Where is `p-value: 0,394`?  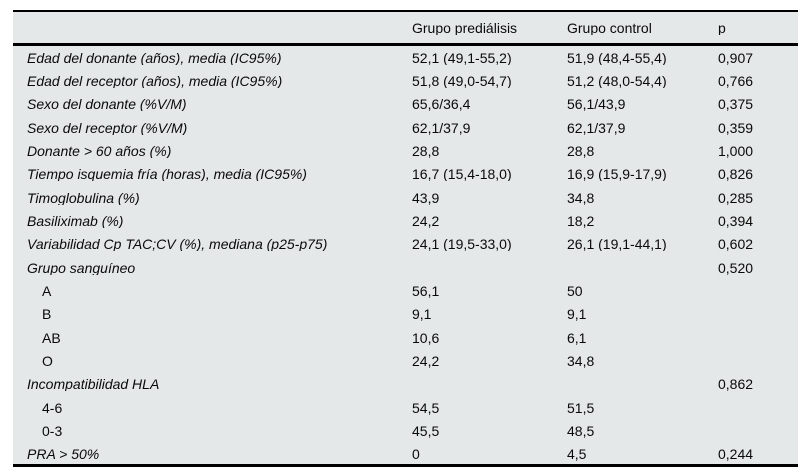 p-value: 0,394 is located at coordinates (736, 220).